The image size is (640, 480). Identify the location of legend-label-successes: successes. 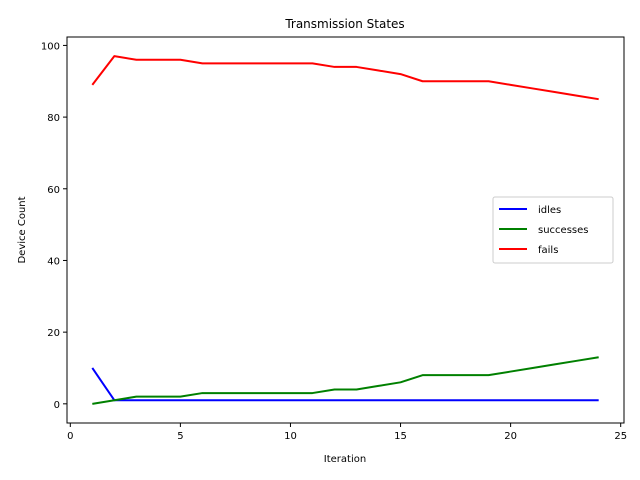
(563, 230).